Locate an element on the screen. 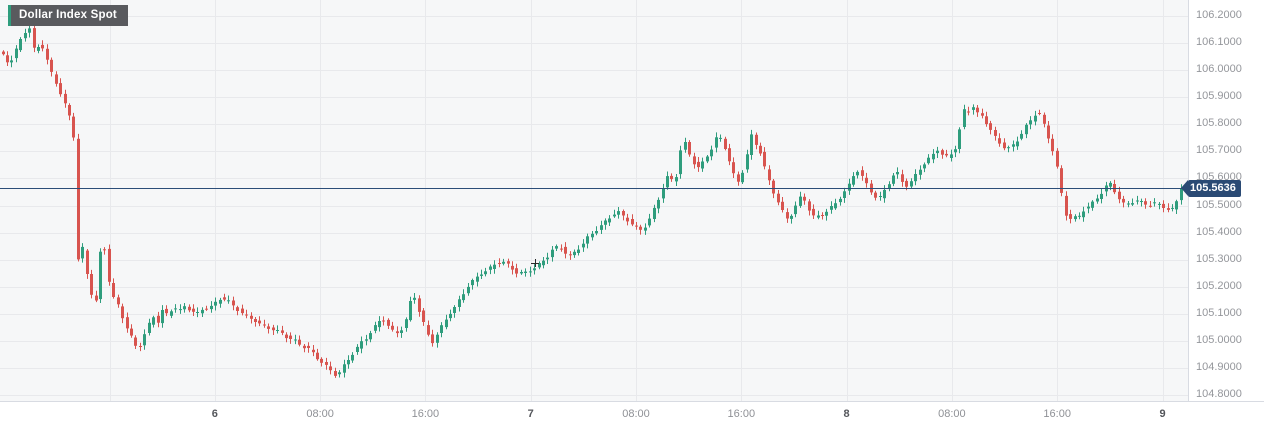 The image size is (1264, 429). current-price-value: 105.5636 is located at coordinates (1214, 188).